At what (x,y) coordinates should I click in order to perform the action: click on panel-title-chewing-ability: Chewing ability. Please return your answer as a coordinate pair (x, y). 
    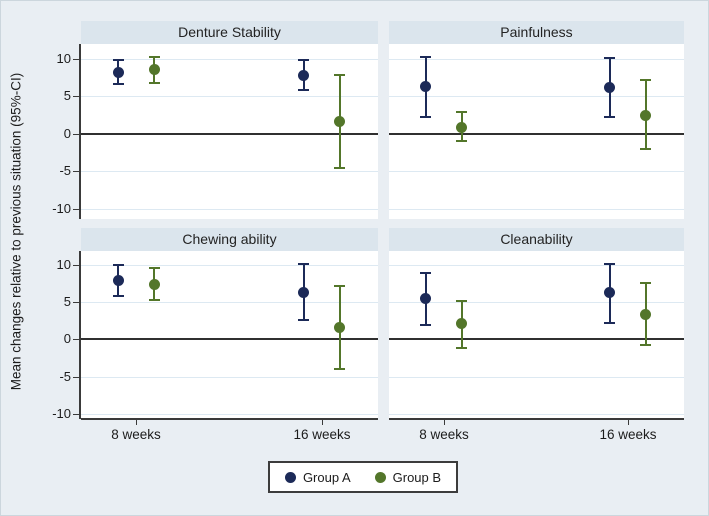
    Looking at the image, I should click on (229, 239).